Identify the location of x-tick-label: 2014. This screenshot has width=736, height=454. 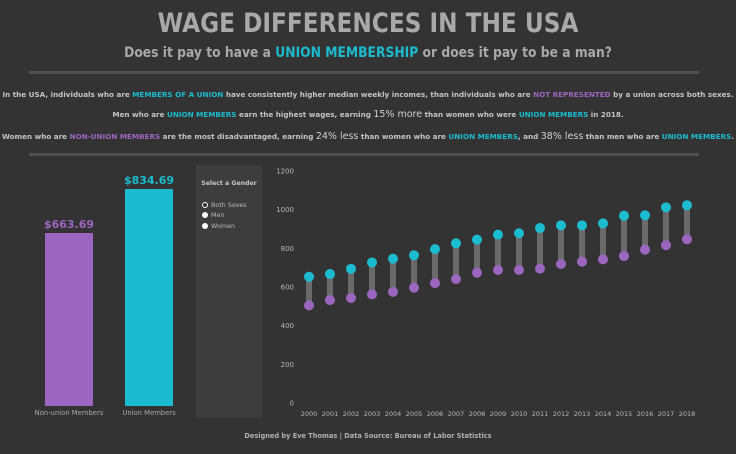
(603, 414).